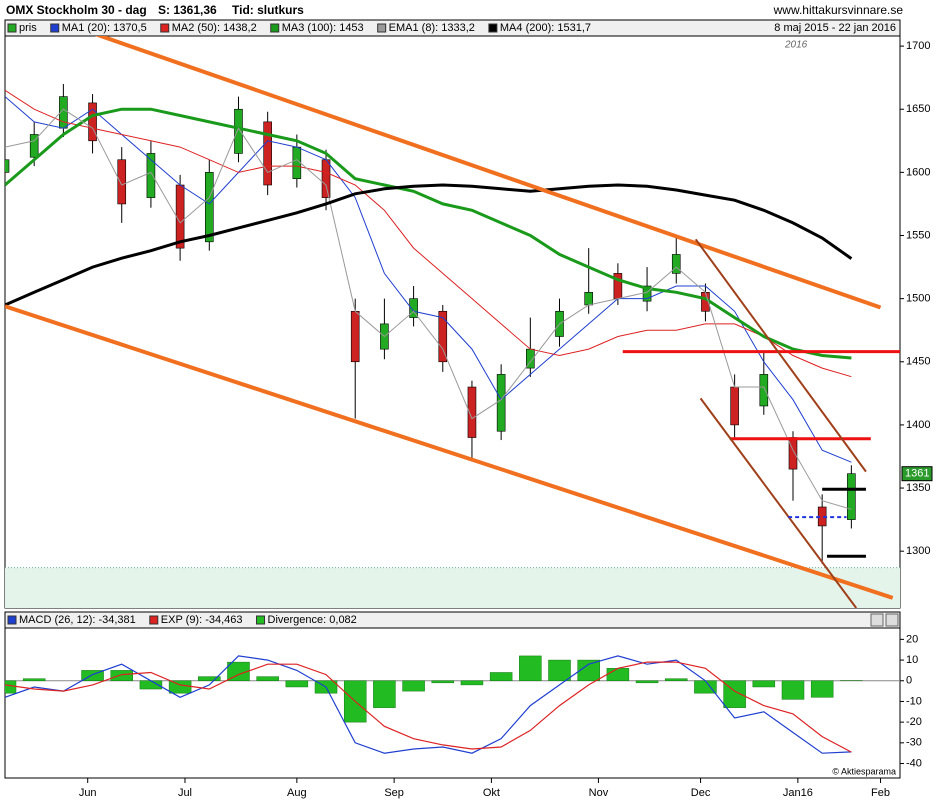 This screenshot has width=945, height=805. Describe the element at coordinates (76, 10) in the screenshot. I see `title: OMX Stockholm 30 - dag` at that location.